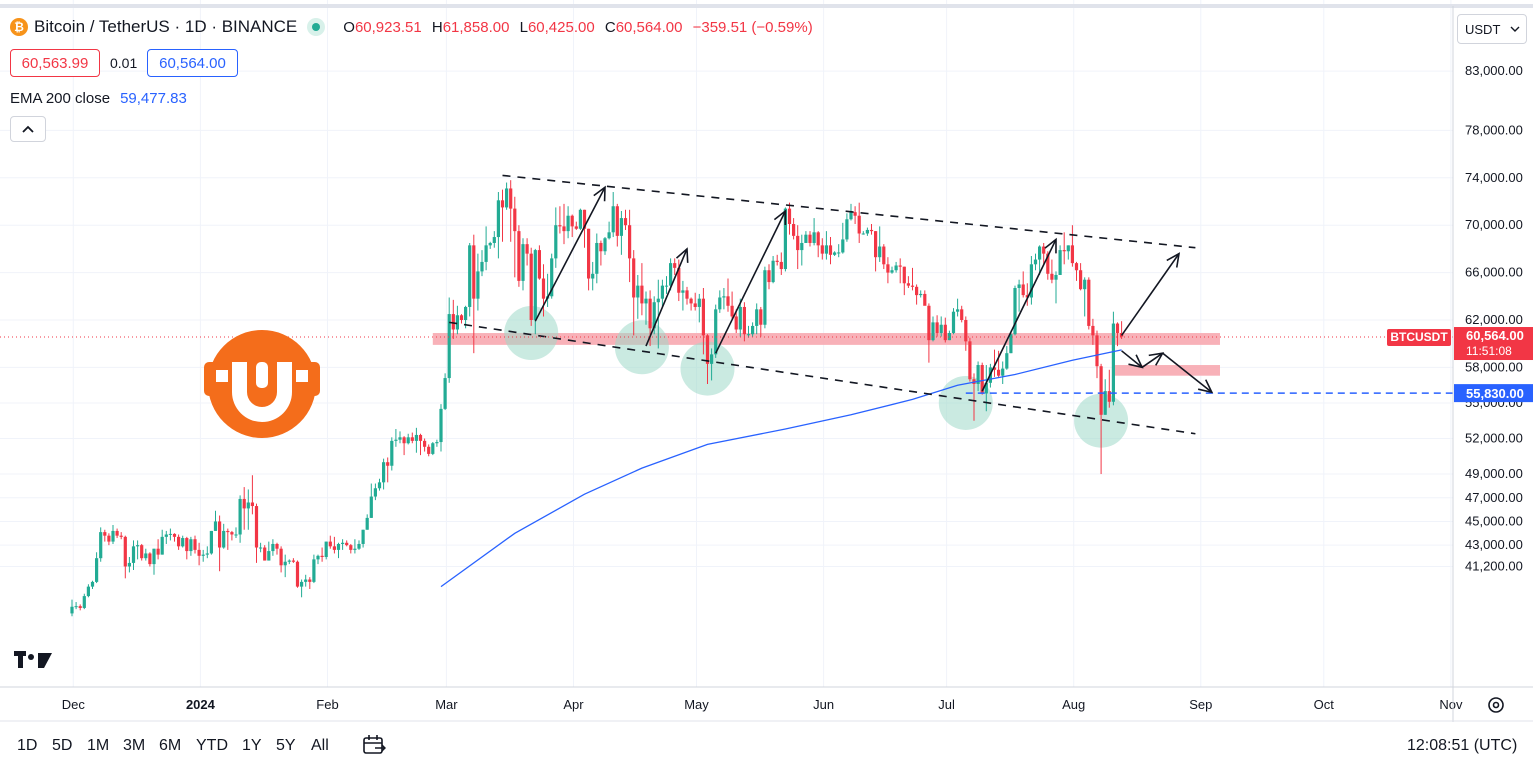 Image resolution: width=1533 pixels, height=770 pixels. Describe the element at coordinates (170, 745) in the screenshot. I see `timeframe-6m-button: 6M` at that location.